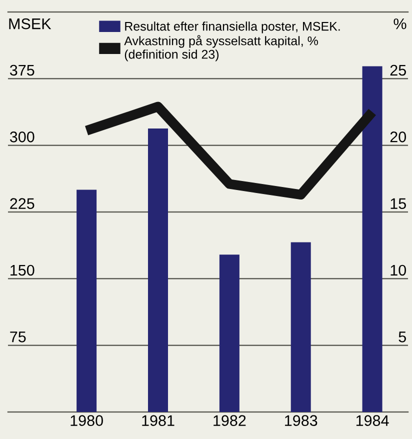  I want to click on y2-tick-label: 20, so click(398, 136).